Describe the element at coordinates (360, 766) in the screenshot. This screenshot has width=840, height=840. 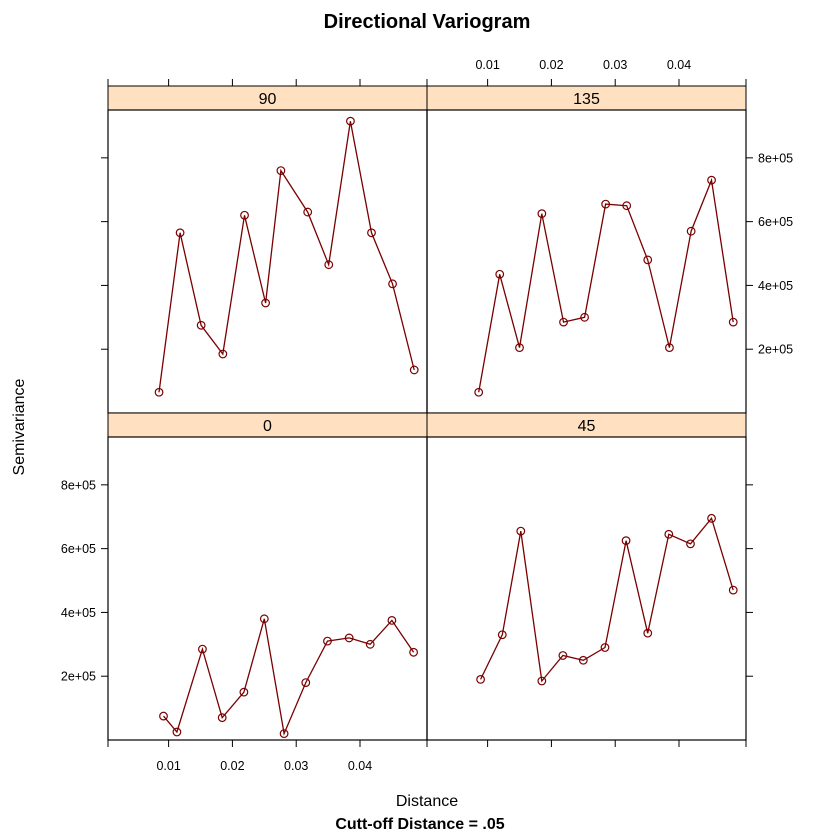
I see `x-tick-label-bottom-3: 0.04` at that location.